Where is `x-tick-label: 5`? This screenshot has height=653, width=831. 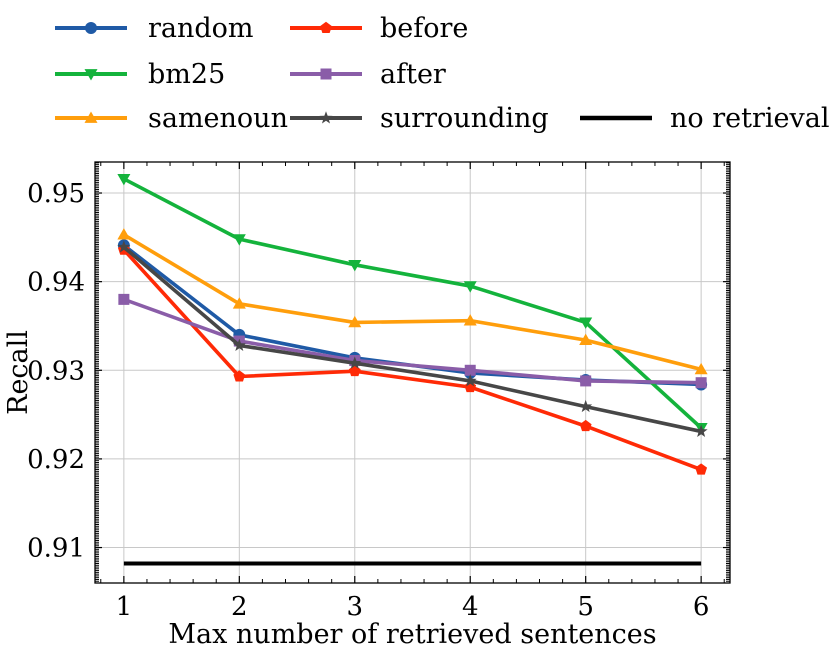 x-tick-label: 5 is located at coordinates (585, 607).